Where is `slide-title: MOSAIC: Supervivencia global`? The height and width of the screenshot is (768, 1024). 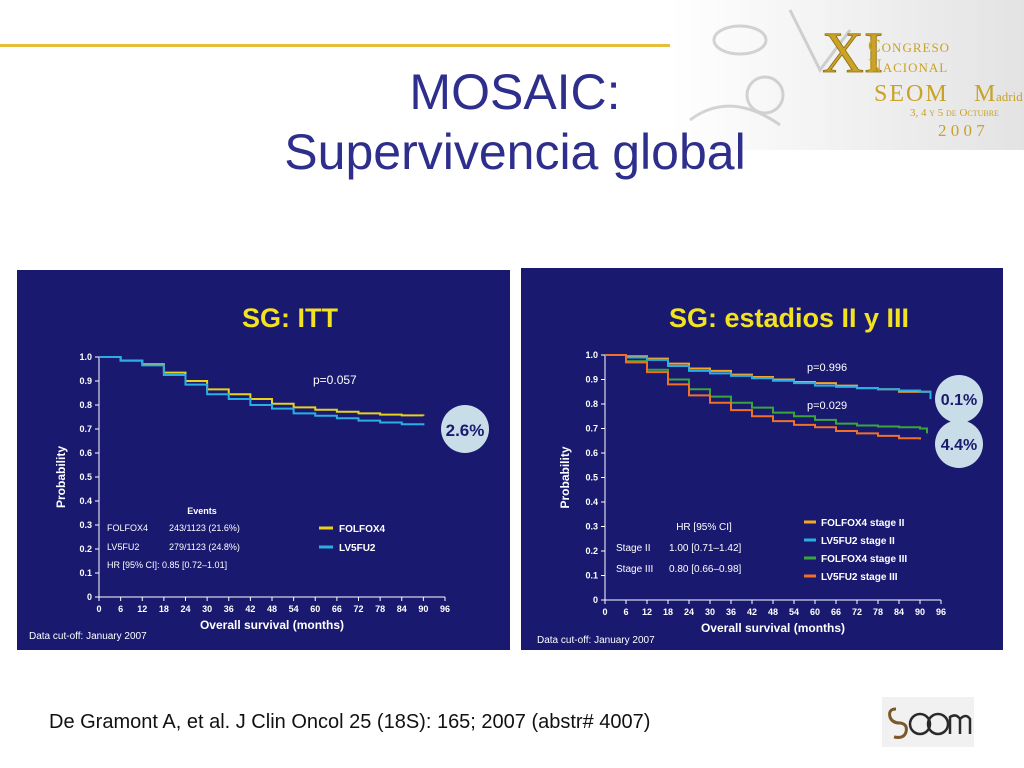
slide-title: MOSAIC: Supervivencia global is located at coordinates (515, 122).